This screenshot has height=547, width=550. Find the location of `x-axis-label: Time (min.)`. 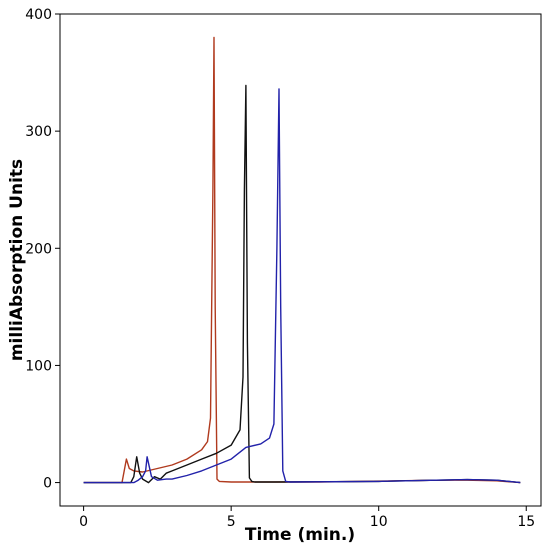

x-axis-label: Time (min.) is located at coordinates (300, 535).